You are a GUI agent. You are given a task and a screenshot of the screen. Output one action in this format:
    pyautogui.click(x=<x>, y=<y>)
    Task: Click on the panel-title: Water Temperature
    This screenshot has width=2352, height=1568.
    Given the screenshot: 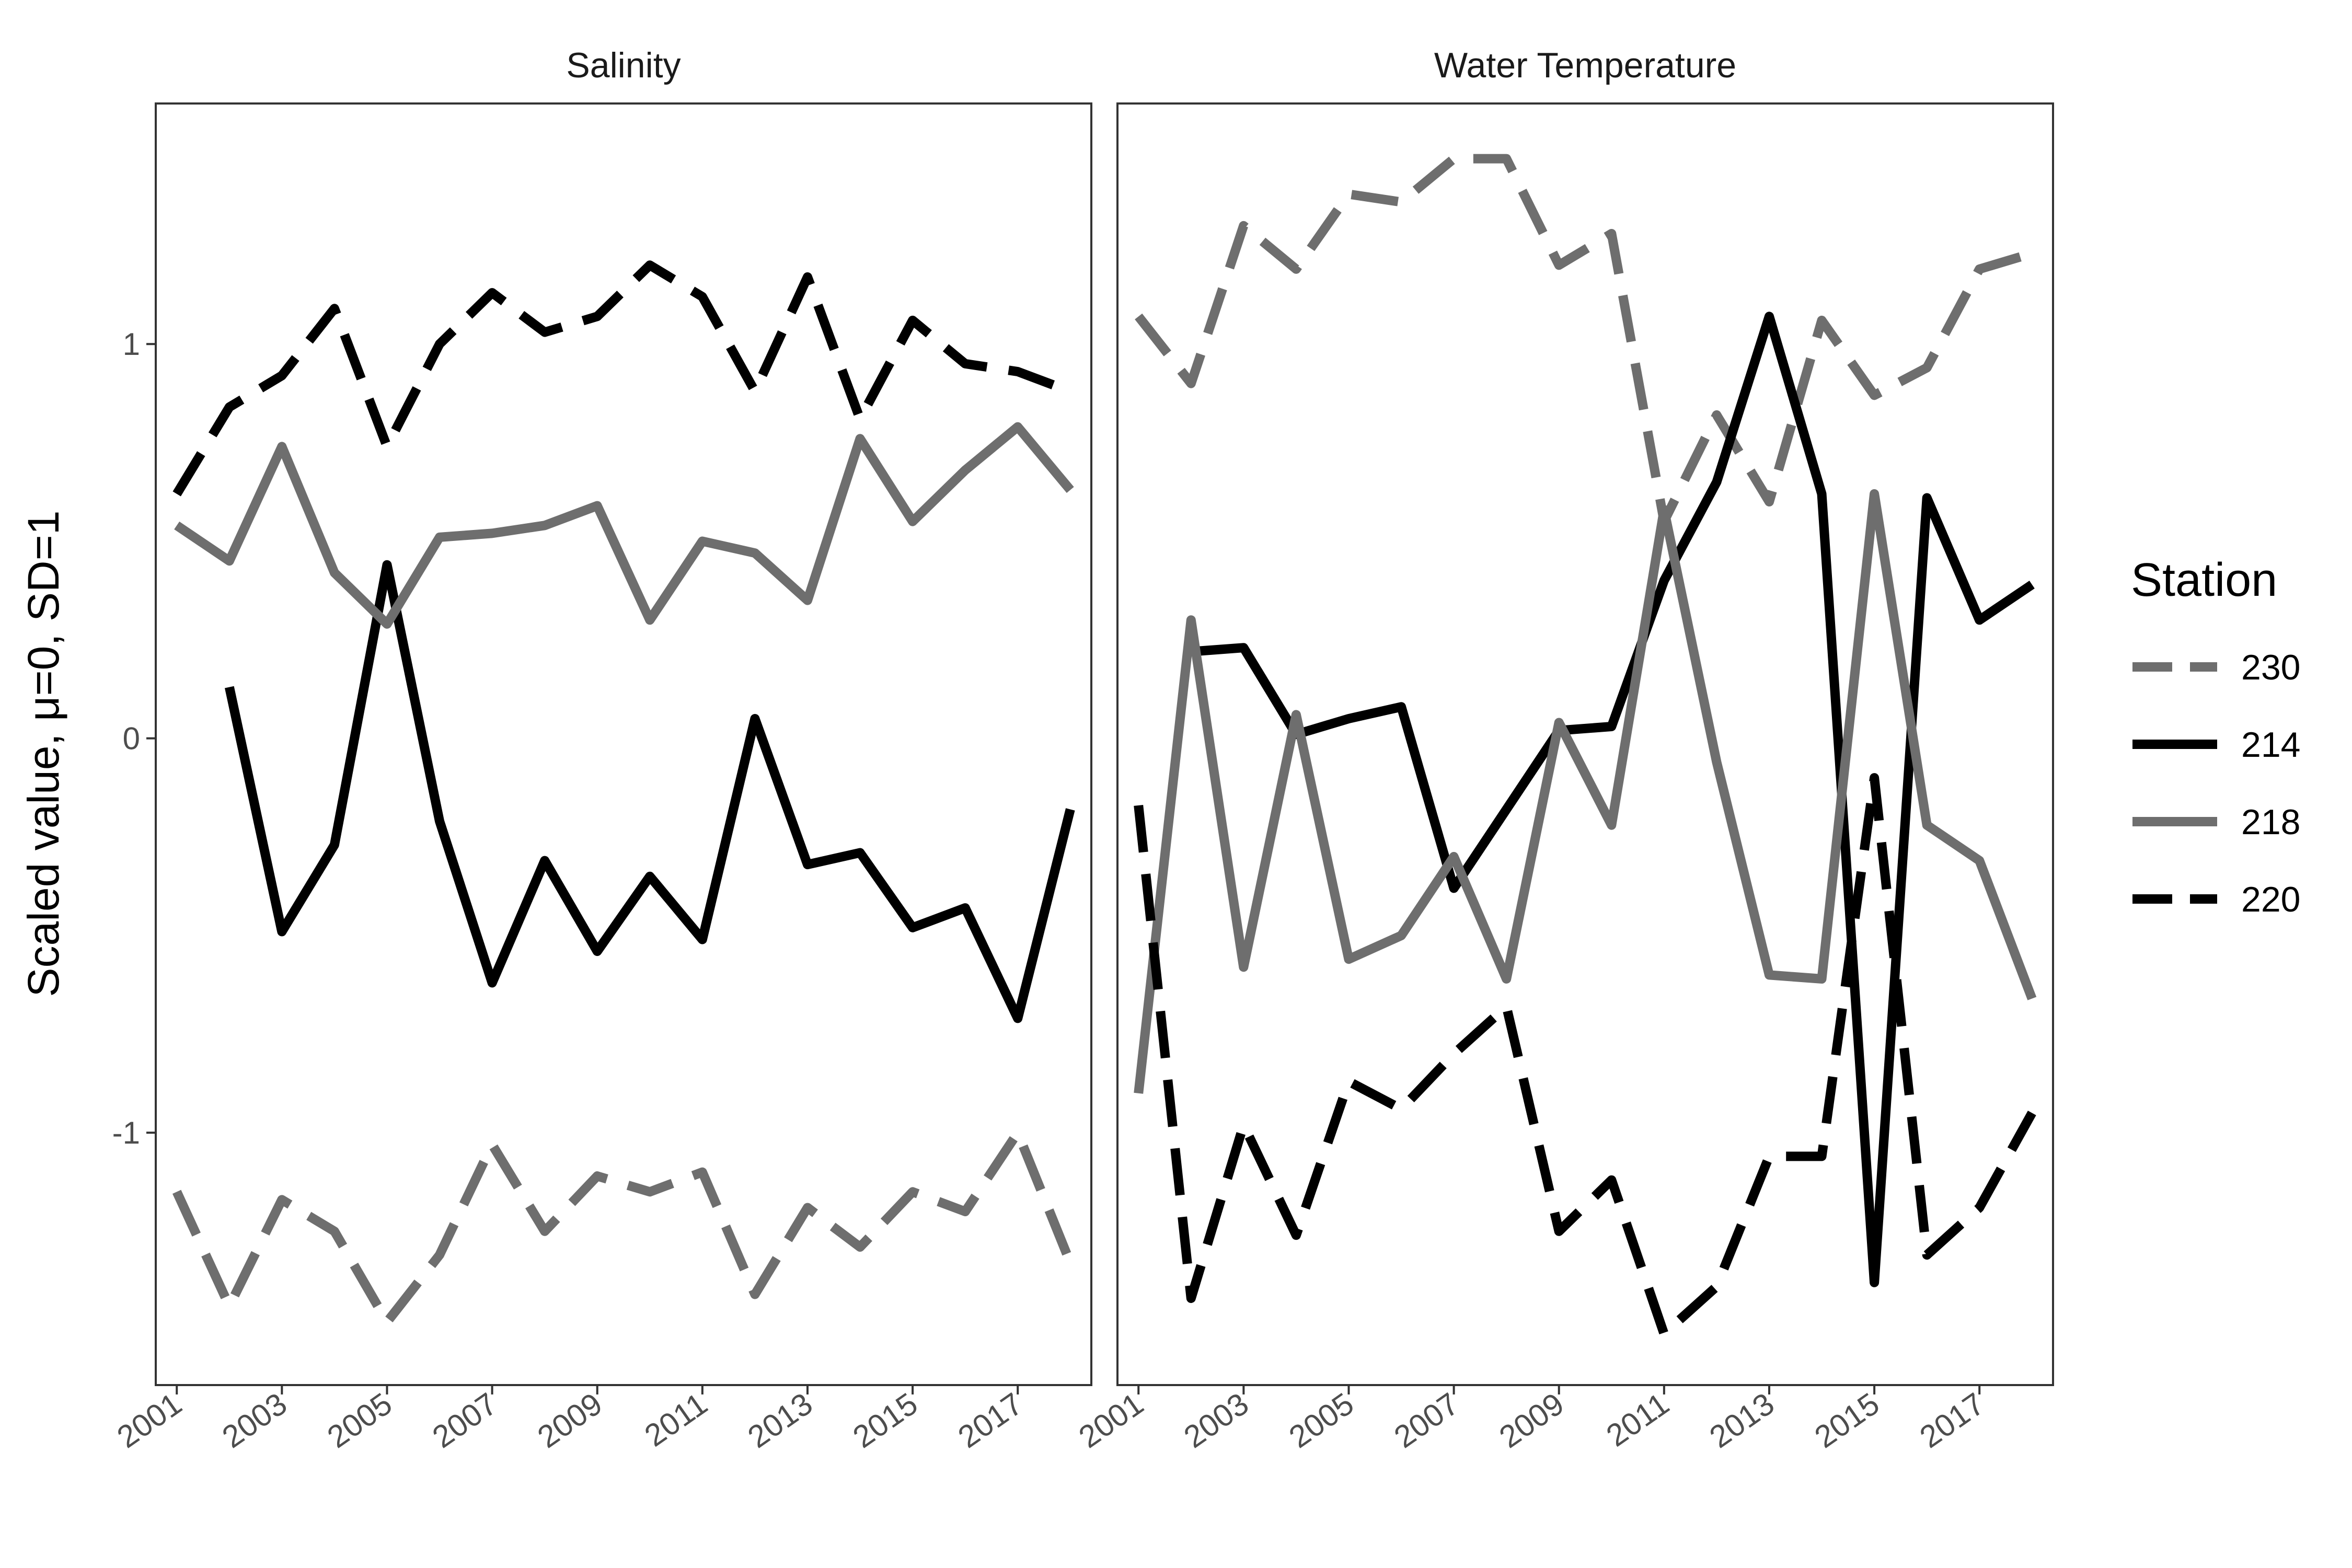 What is the action you would take?
    pyautogui.click(x=1585, y=65)
    